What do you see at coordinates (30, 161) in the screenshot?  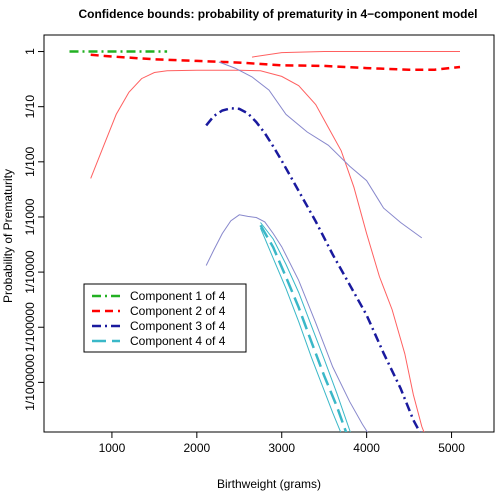 I see `y-tick-label: 1/100` at bounding box center [30, 161].